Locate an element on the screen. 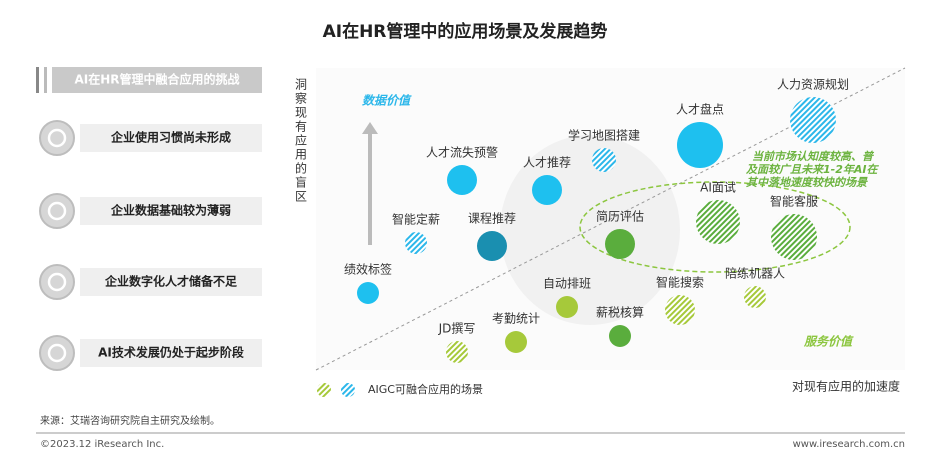 This screenshot has height=455, width=929. arrow-head is located at coordinates (370, 128).